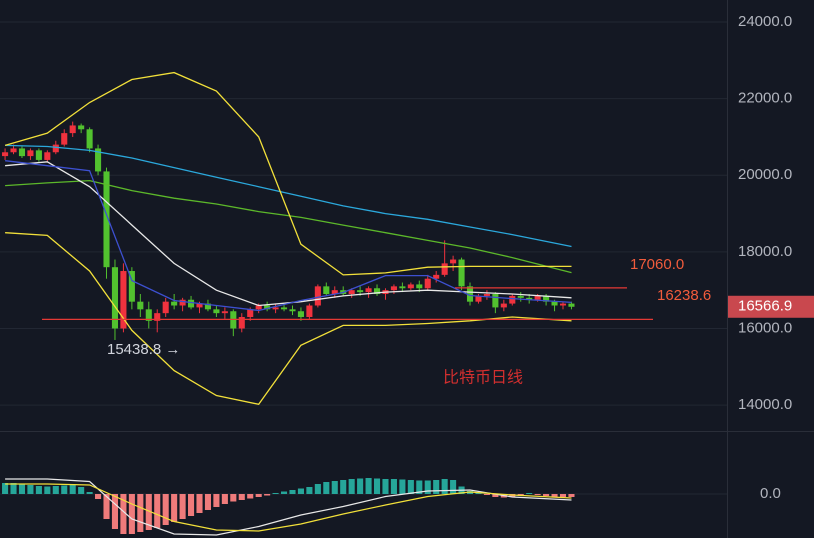  What do you see at coordinates (765, 404) in the screenshot?
I see `y-tick-label: 14000.0` at bounding box center [765, 404].